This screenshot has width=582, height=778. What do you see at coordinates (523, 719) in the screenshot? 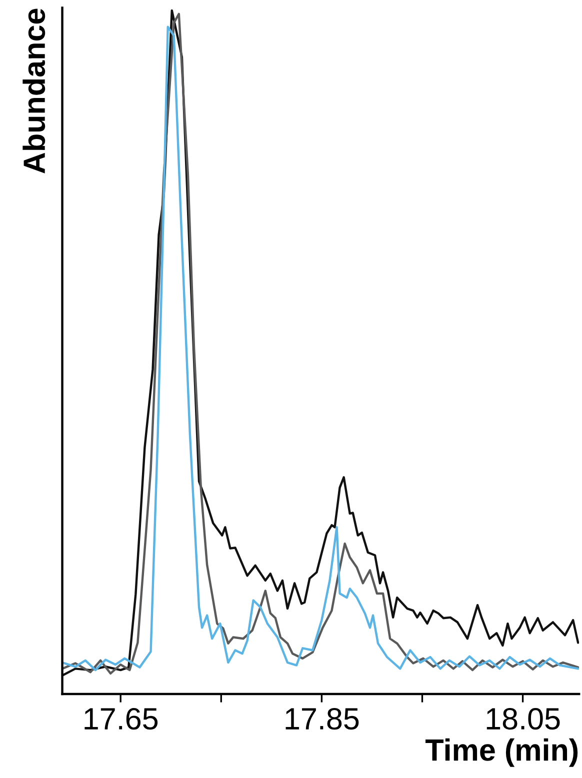
I see `x-tick-label: 18.05` at bounding box center [523, 719].